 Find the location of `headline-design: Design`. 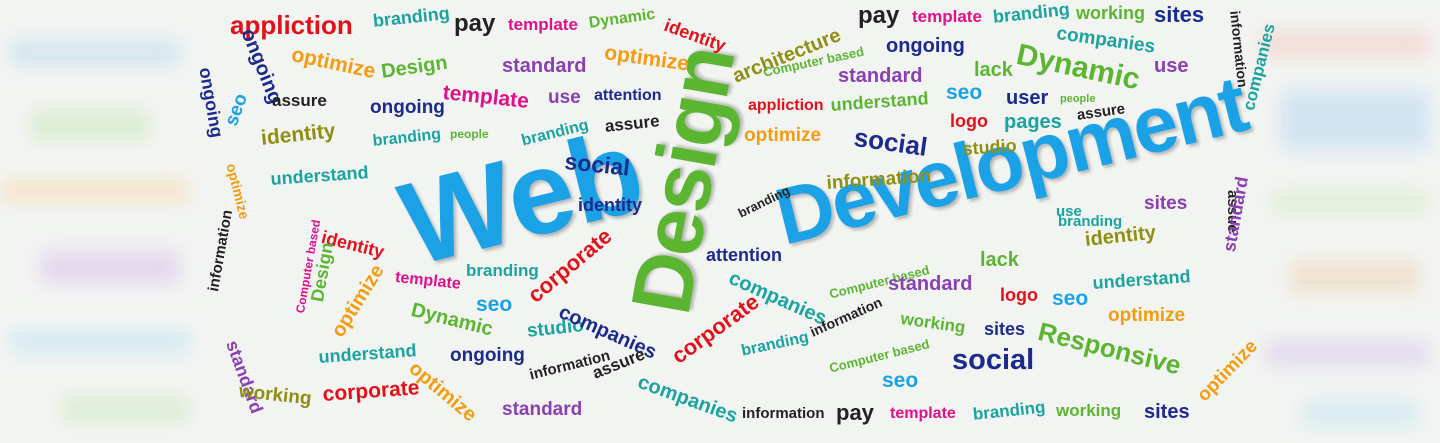

headline-design: Design is located at coordinates (683, 180).